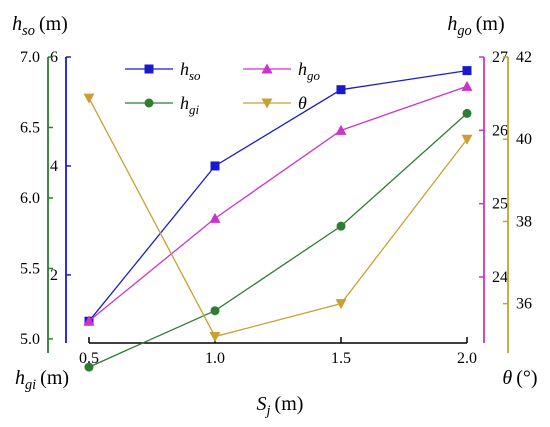  Describe the element at coordinates (215, 358) in the screenshot. I see `x-tick-label: 1.0` at that location.